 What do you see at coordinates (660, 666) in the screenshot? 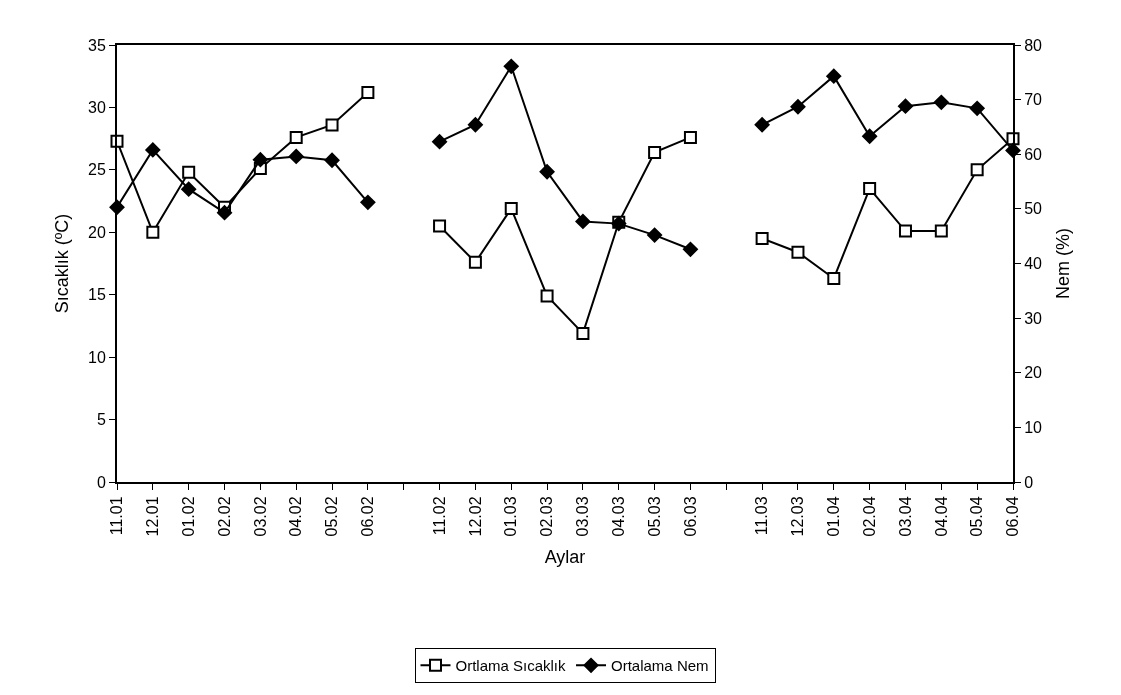
I see `legend-label: Ortalama Nem` at bounding box center [660, 666].